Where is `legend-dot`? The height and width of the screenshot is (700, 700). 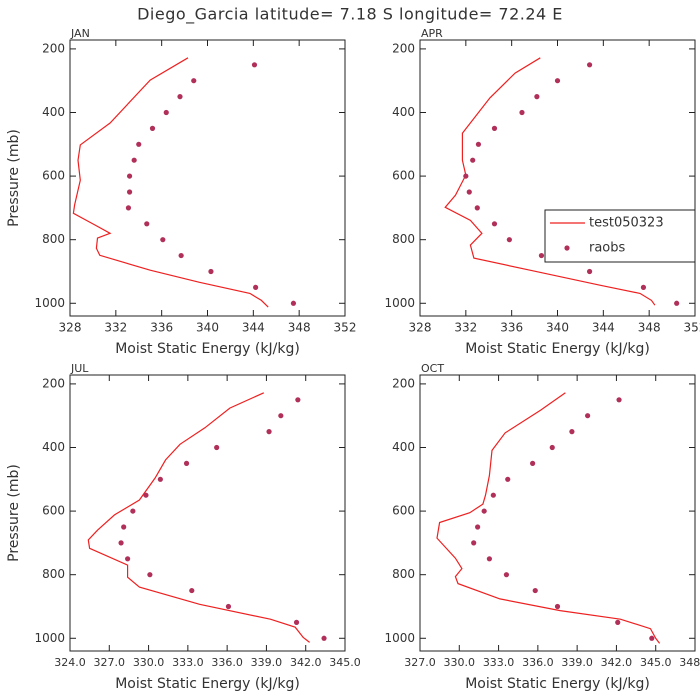 legend-dot is located at coordinates (567, 248).